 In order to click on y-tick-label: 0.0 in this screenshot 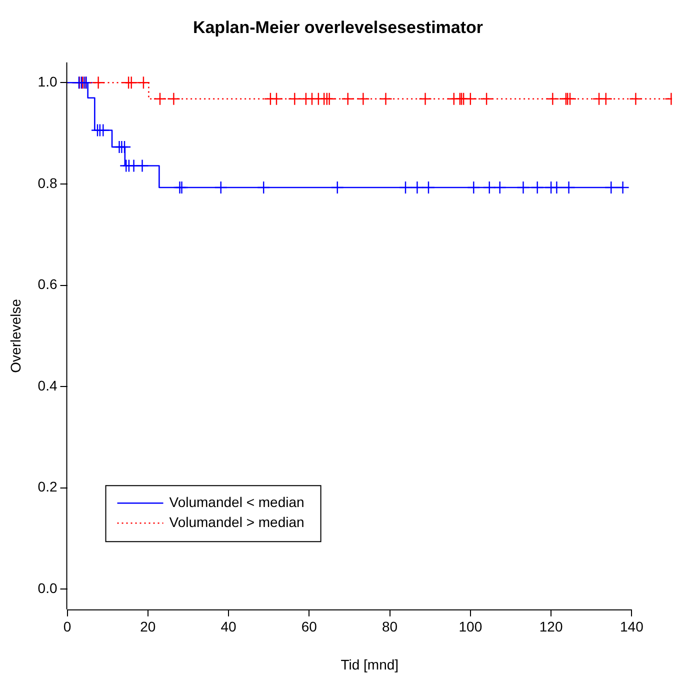, I will do `click(48, 588)`.